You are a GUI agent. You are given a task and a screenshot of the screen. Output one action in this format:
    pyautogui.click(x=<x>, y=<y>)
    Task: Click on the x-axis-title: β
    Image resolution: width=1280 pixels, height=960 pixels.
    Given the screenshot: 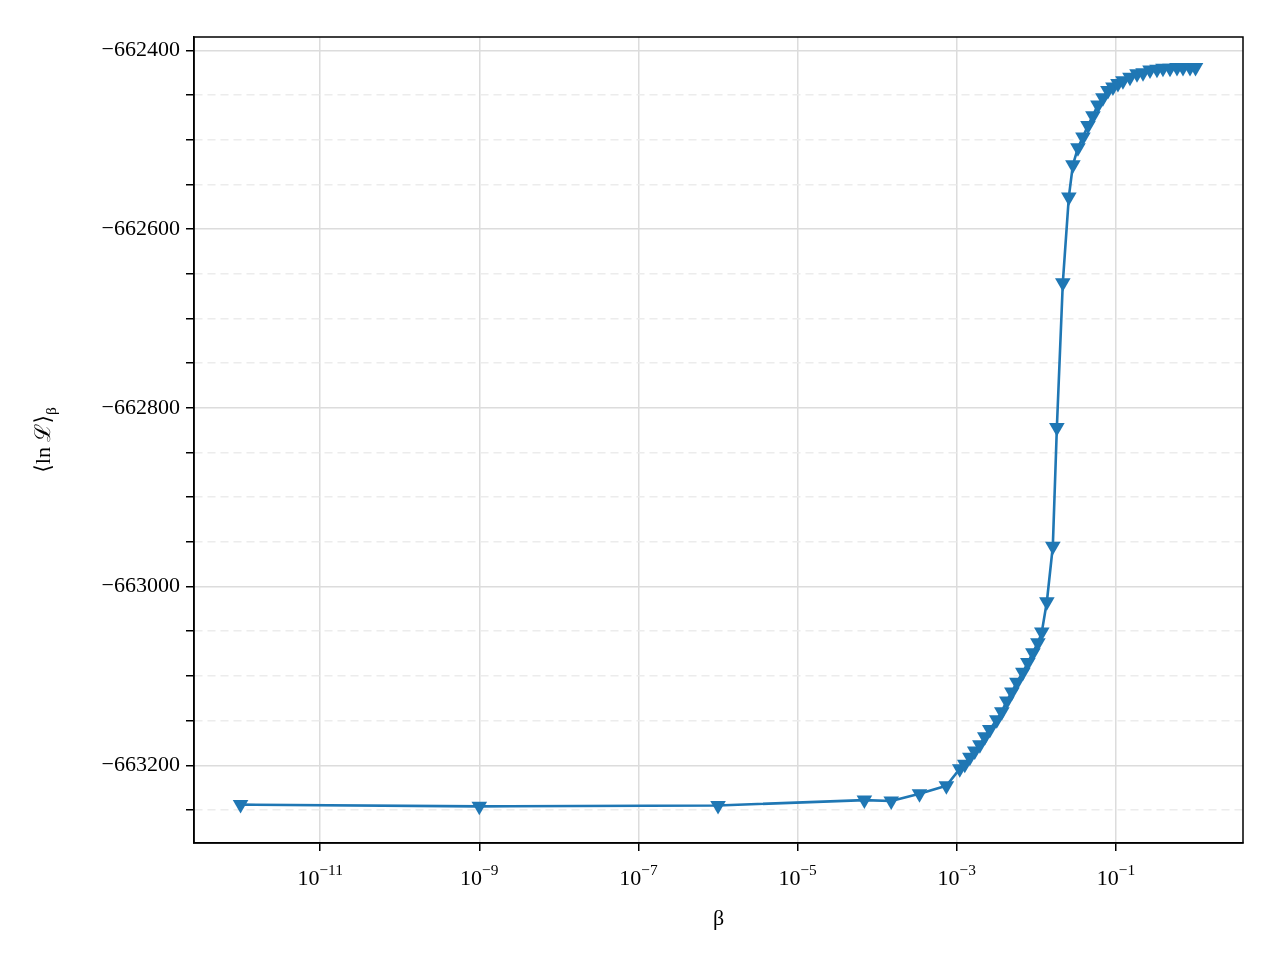 What is the action you would take?
    pyautogui.click(x=718, y=917)
    